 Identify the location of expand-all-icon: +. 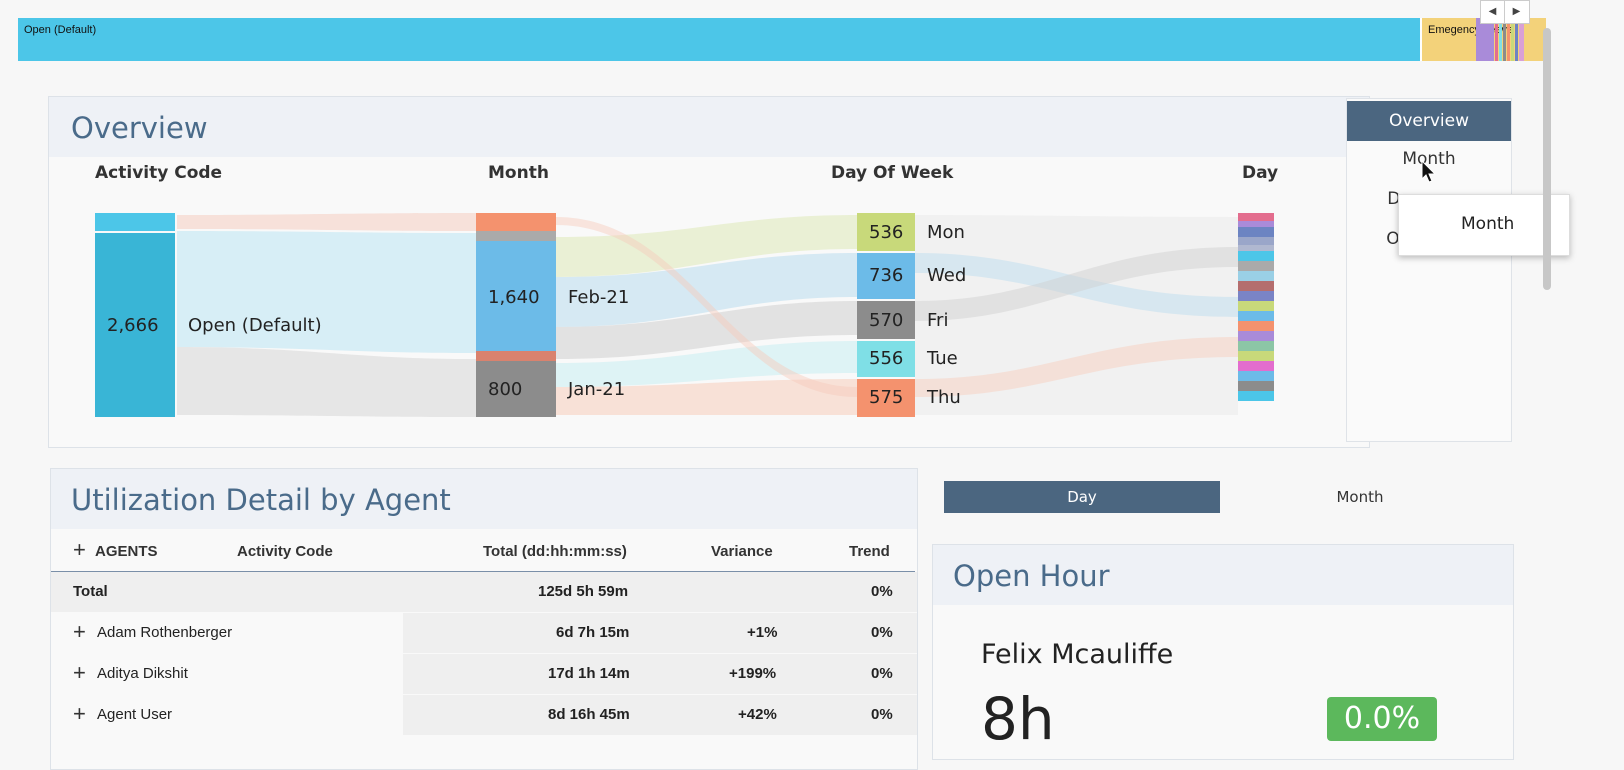
(79, 549).